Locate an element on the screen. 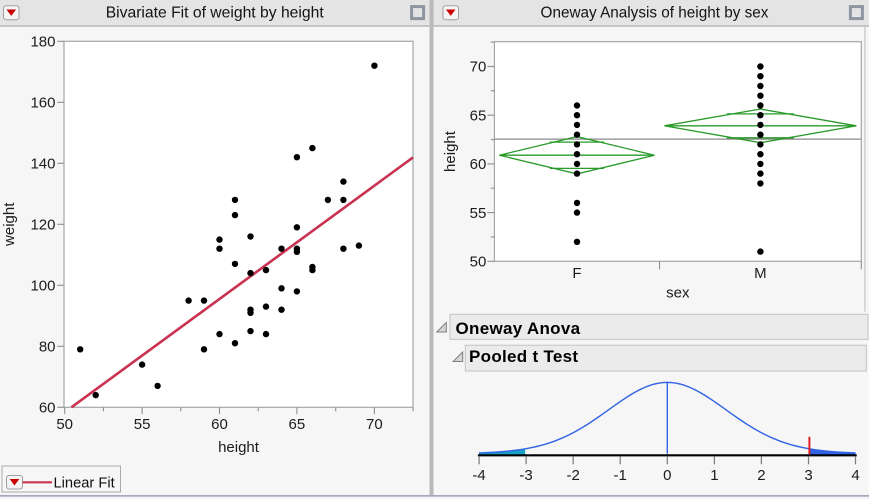 This screenshot has height=499, width=869. svg-text: -3 is located at coordinates (525, 475).